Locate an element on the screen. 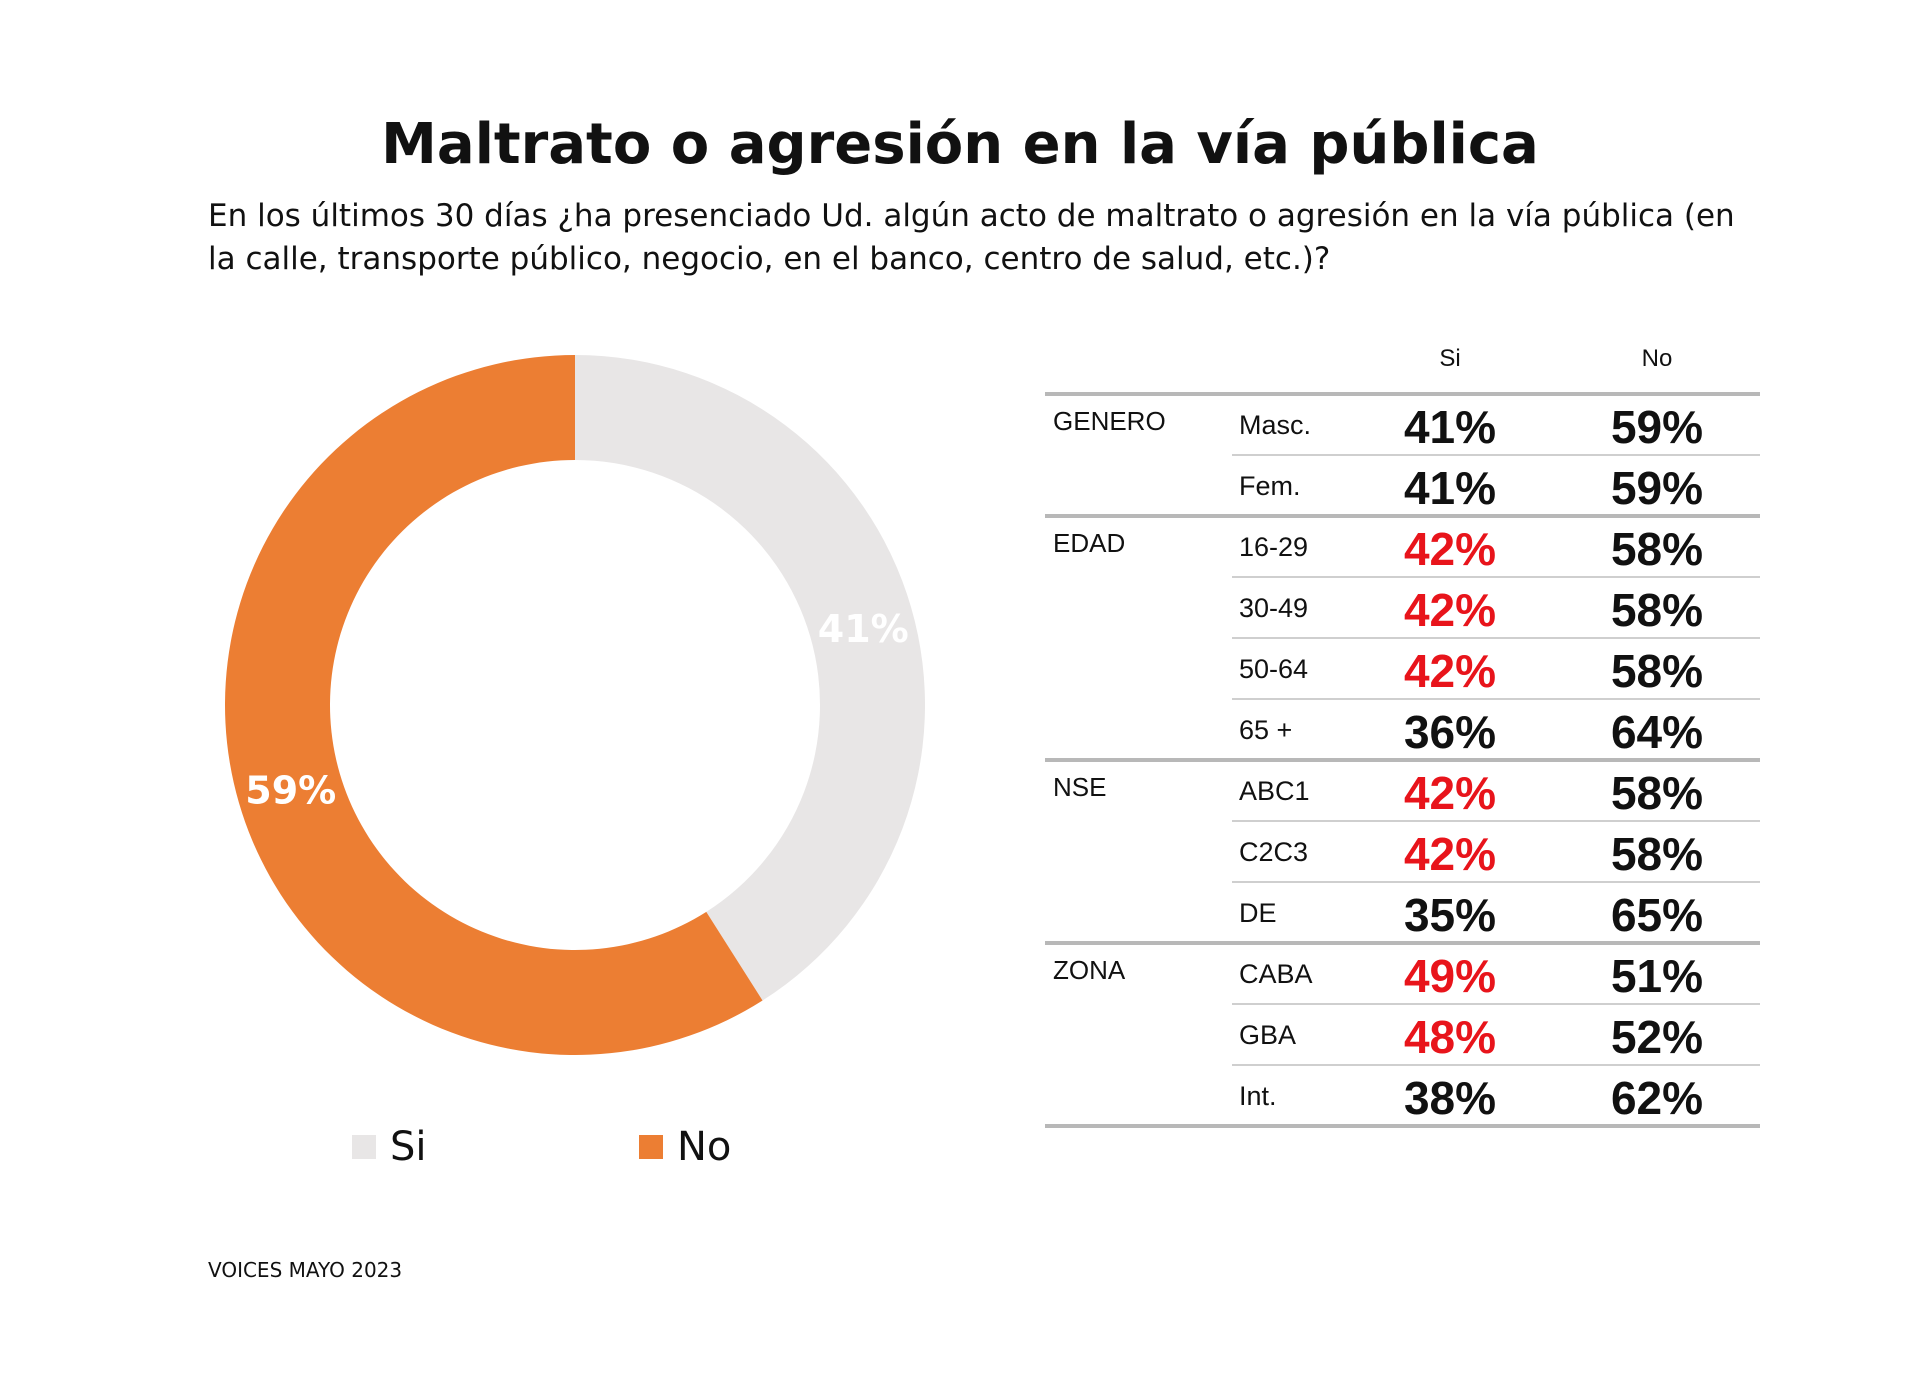 This screenshot has width=1920, height=1389. cell-si-value: 38% is located at coordinates (1450, 1098).